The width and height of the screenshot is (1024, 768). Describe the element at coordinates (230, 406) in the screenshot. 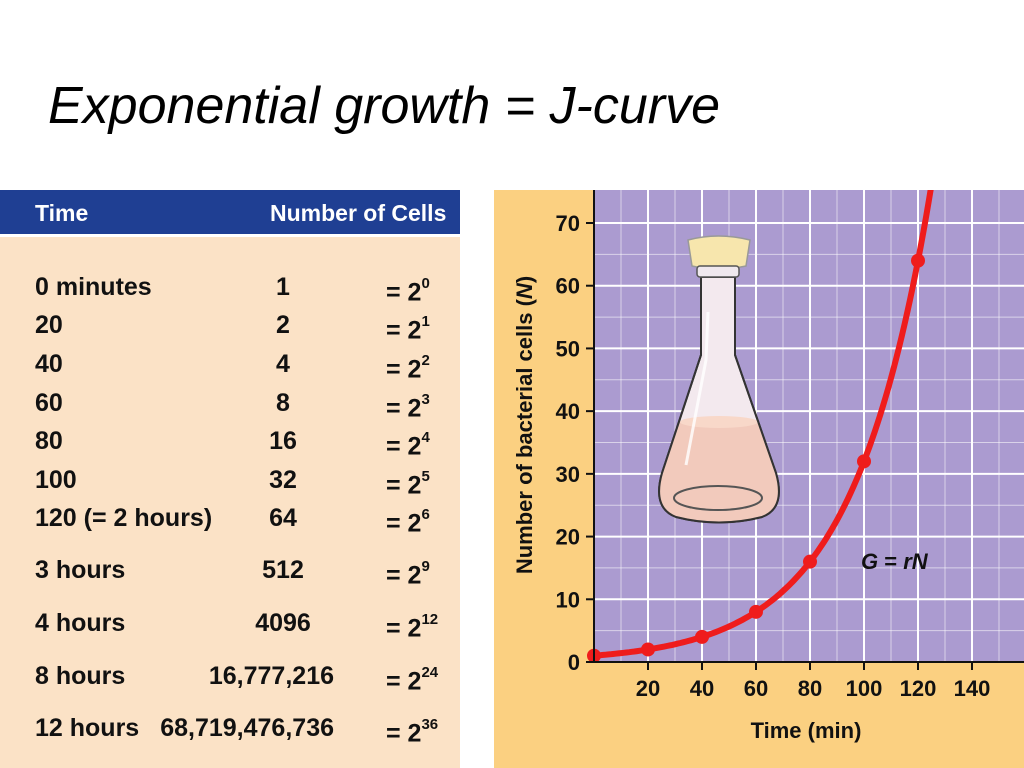

I see `table-row: 60 8 = 23` at that location.